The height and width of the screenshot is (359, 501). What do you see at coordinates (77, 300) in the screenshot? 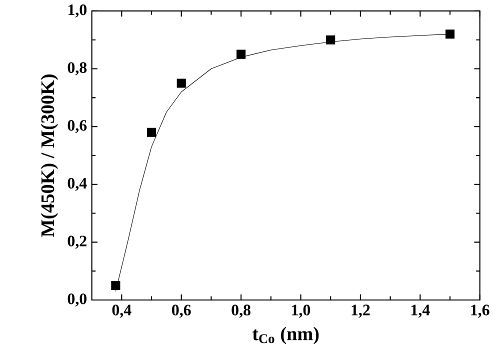
I see `y-tick-label: 0,0` at bounding box center [77, 300].